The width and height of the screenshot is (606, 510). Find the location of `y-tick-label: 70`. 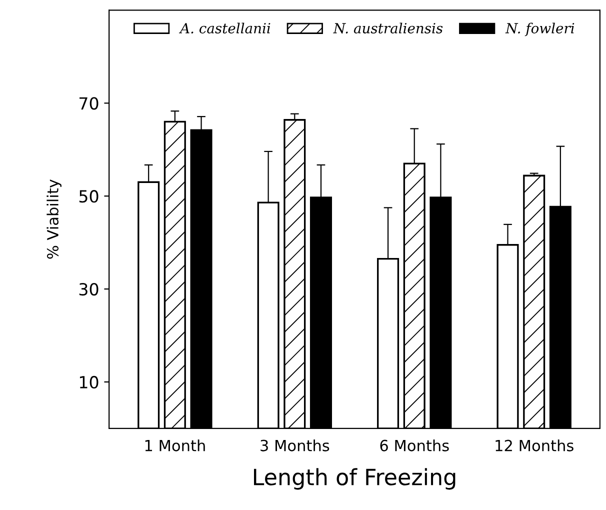

y-tick-label: 70 is located at coordinates (89, 103).